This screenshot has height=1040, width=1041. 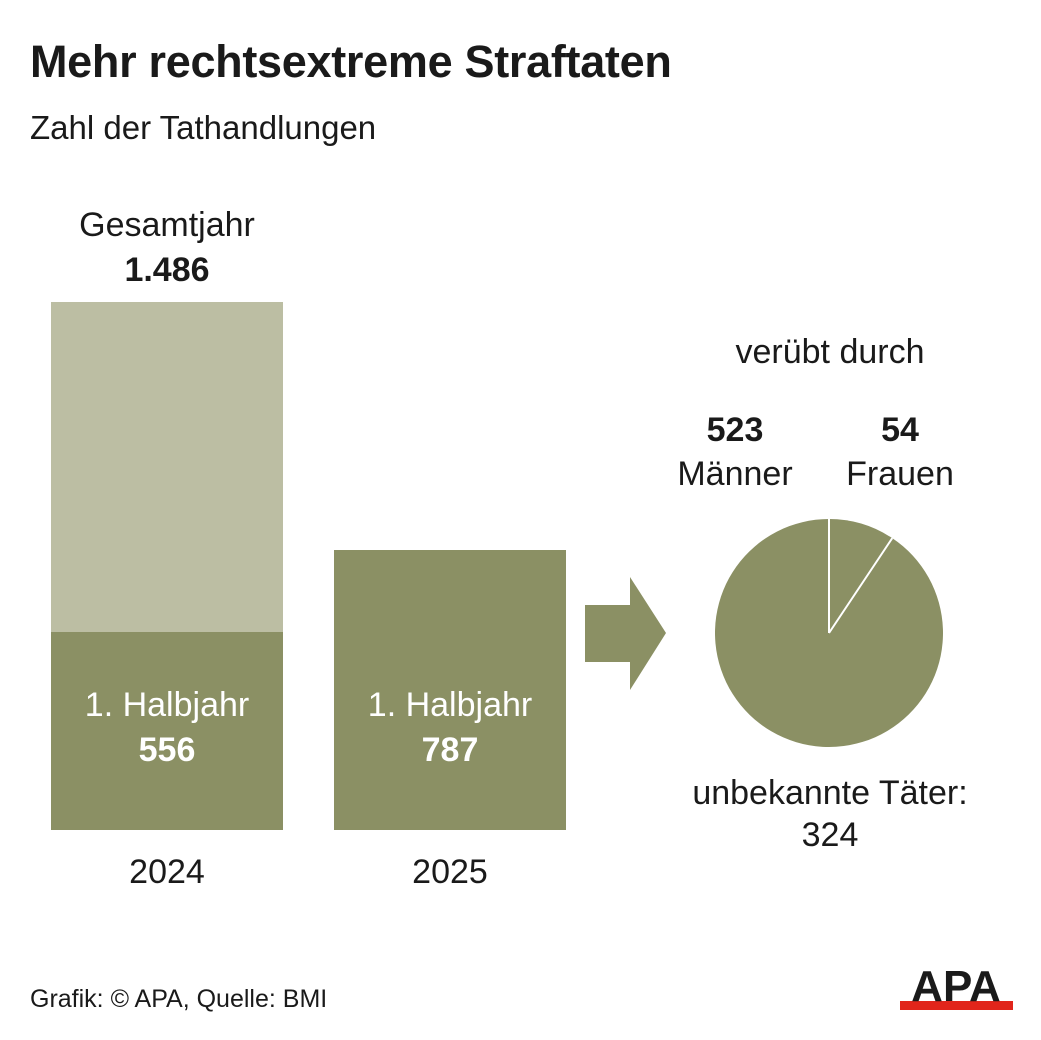 I want to click on chart-title: Mehr rechtsextreme Straftaten, so click(x=351, y=61).